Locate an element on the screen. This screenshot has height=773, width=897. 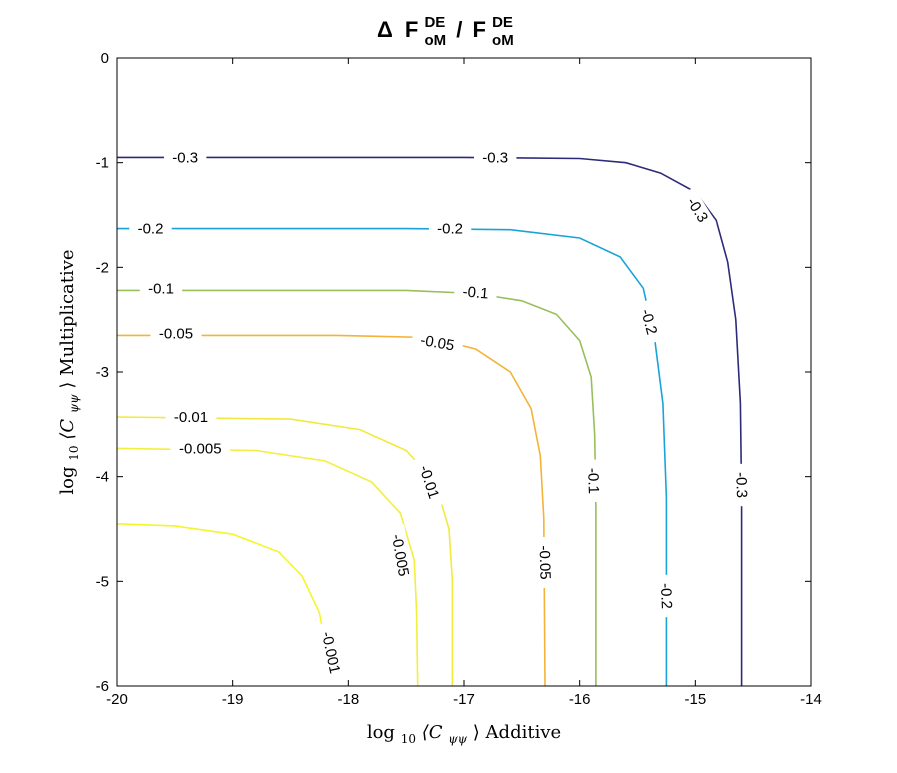
ylabel-log-sub: 10 is located at coordinates (74, 452).